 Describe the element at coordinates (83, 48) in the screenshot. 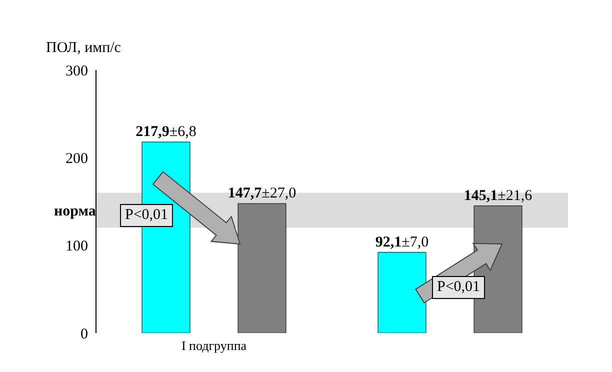

I see `y-axis-title: ПОЛ, имп/с` at that location.